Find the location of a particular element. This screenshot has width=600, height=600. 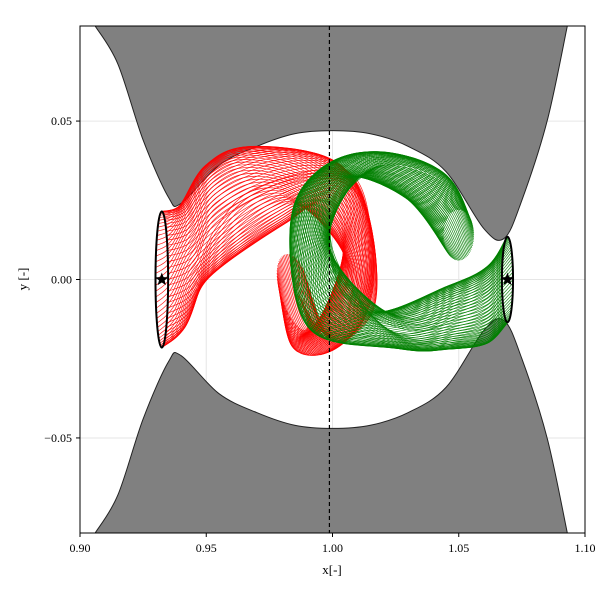

y-tick-label-1: 0.00 is located at coordinates (61, 280).